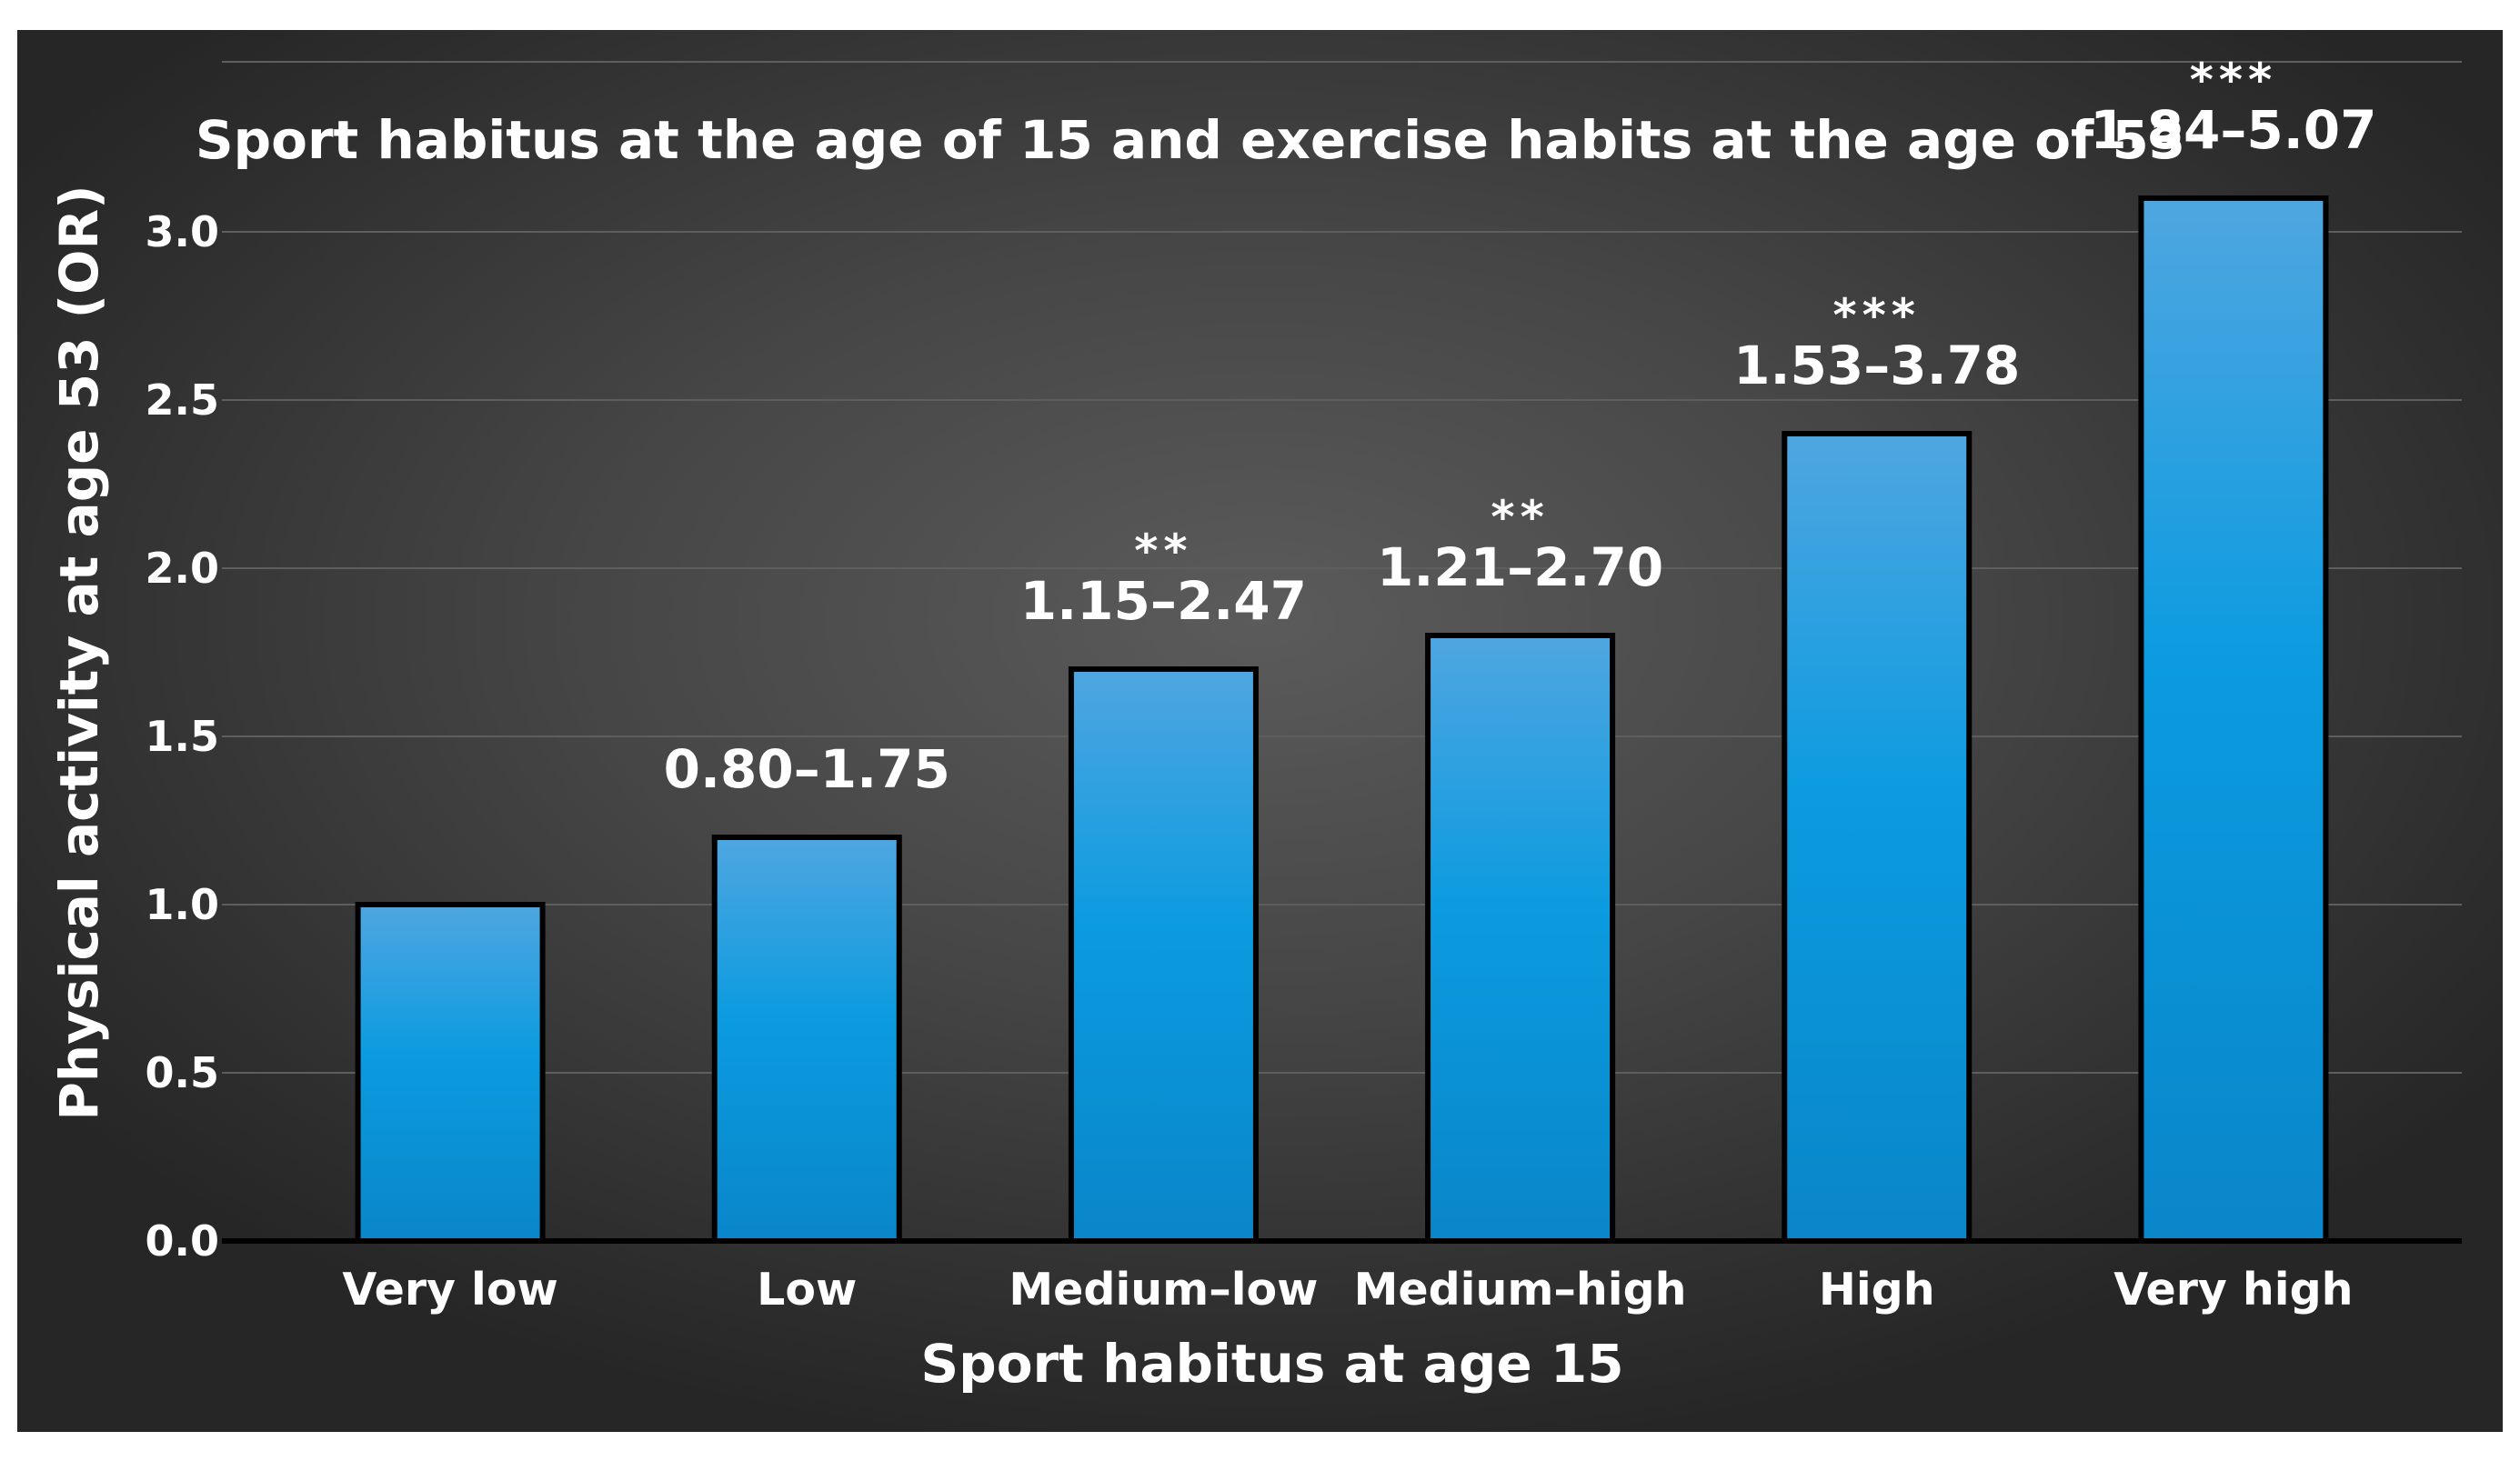 Image resolution: width=2520 pixels, height=1461 pixels. What do you see at coordinates (1876, 365) in the screenshot?
I see `ci-label: 1.53–3.78` at bounding box center [1876, 365].